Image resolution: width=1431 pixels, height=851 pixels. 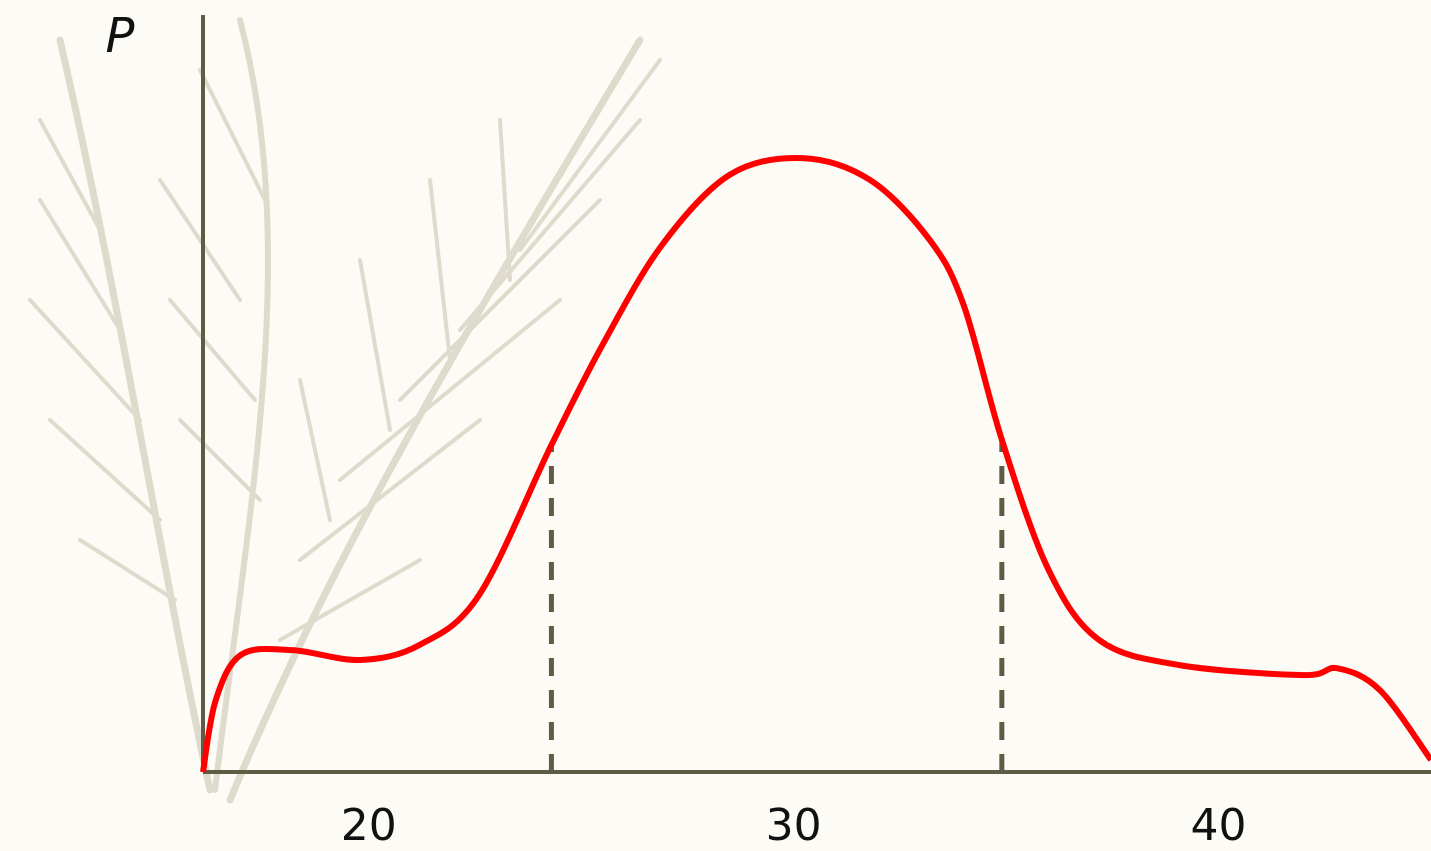 What do you see at coordinates (794, 825) in the screenshot?
I see `x-tick-label: 30` at bounding box center [794, 825].